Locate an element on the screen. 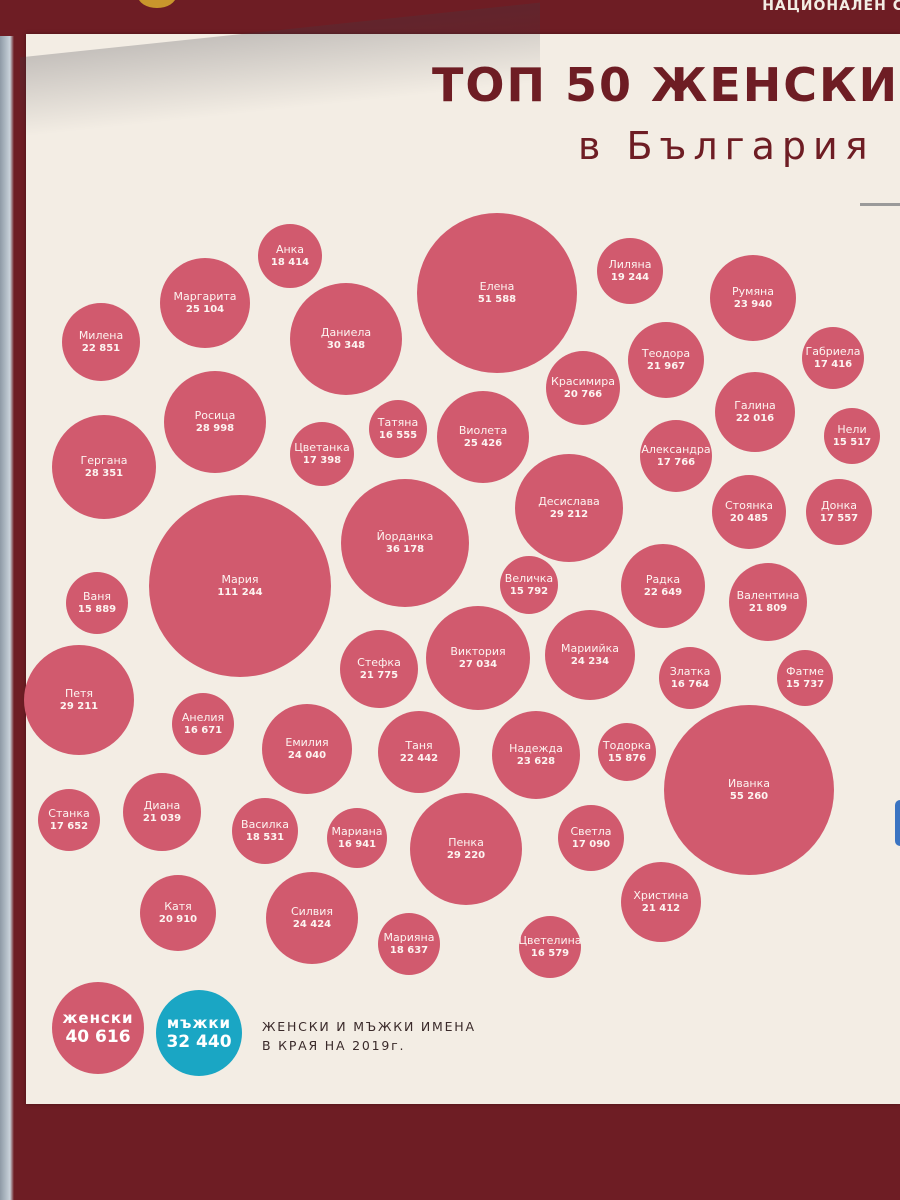 The height and width of the screenshot is (1200, 900). bubble-name: Марияна is located at coordinates (409, 938).